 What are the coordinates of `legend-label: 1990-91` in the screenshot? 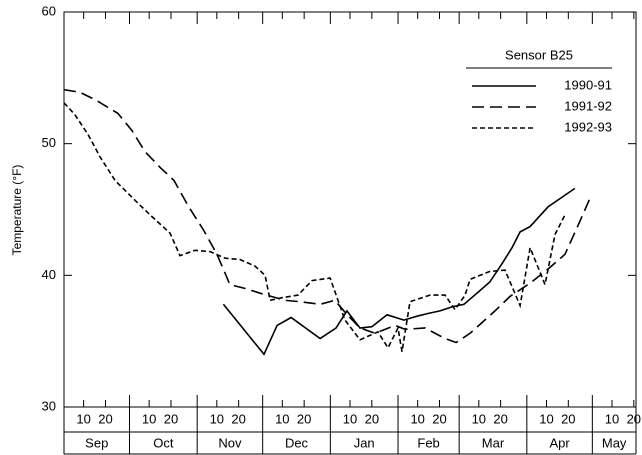 It's located at (588, 84).